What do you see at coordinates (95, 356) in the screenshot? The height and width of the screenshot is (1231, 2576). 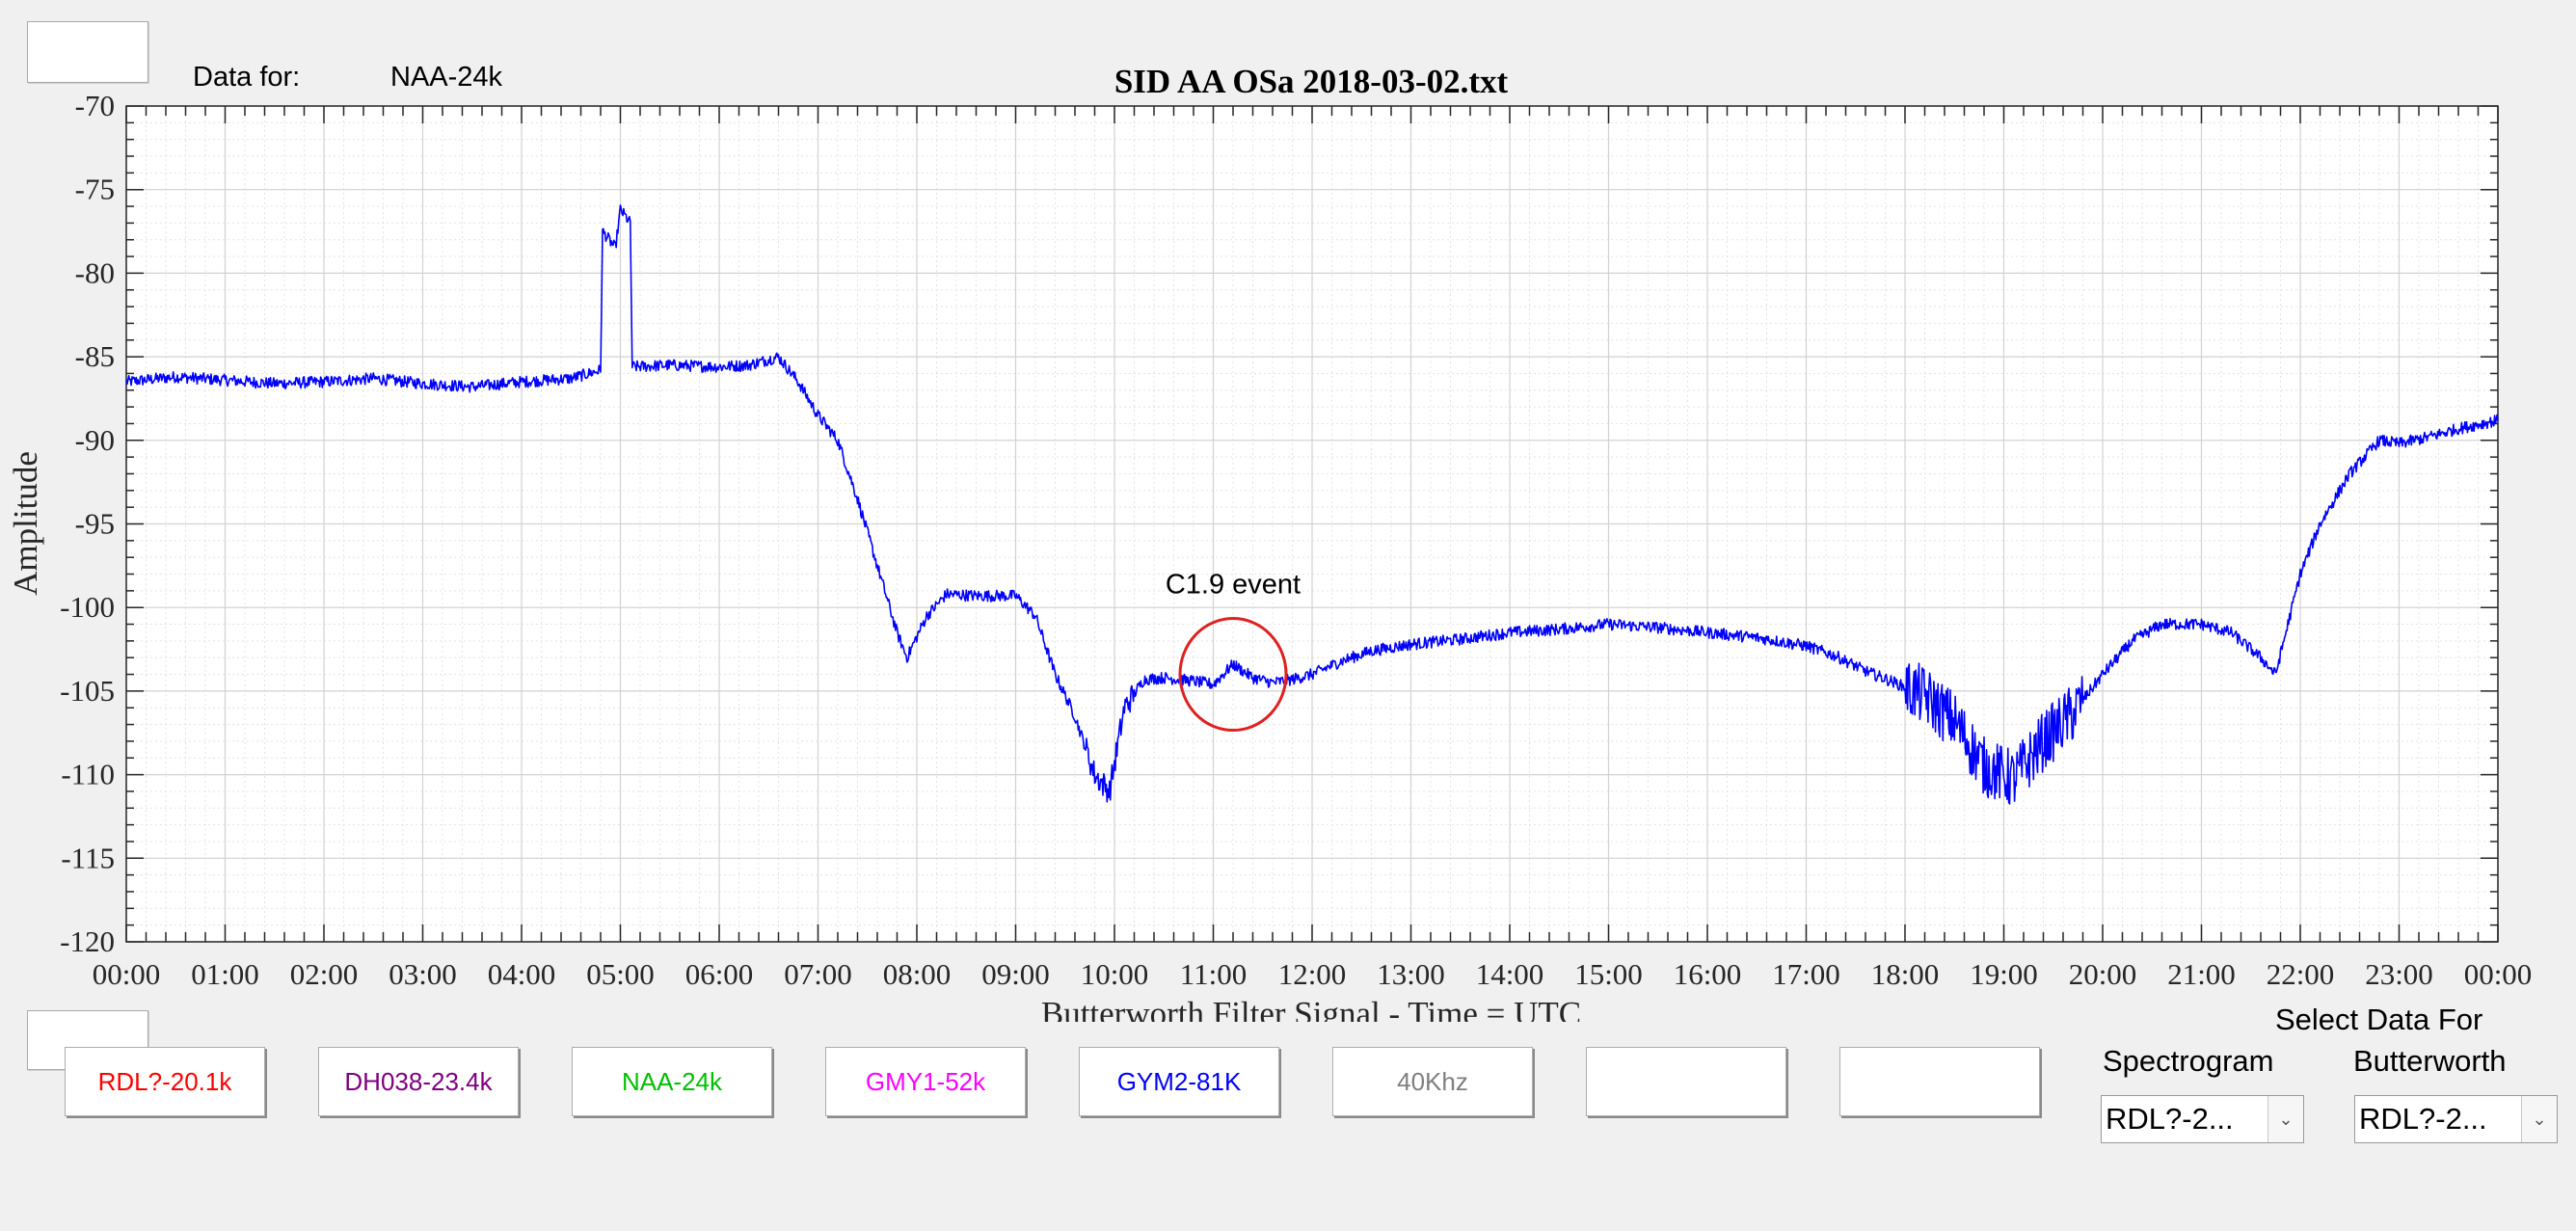 I see `y-tick-label: -85` at bounding box center [95, 356].